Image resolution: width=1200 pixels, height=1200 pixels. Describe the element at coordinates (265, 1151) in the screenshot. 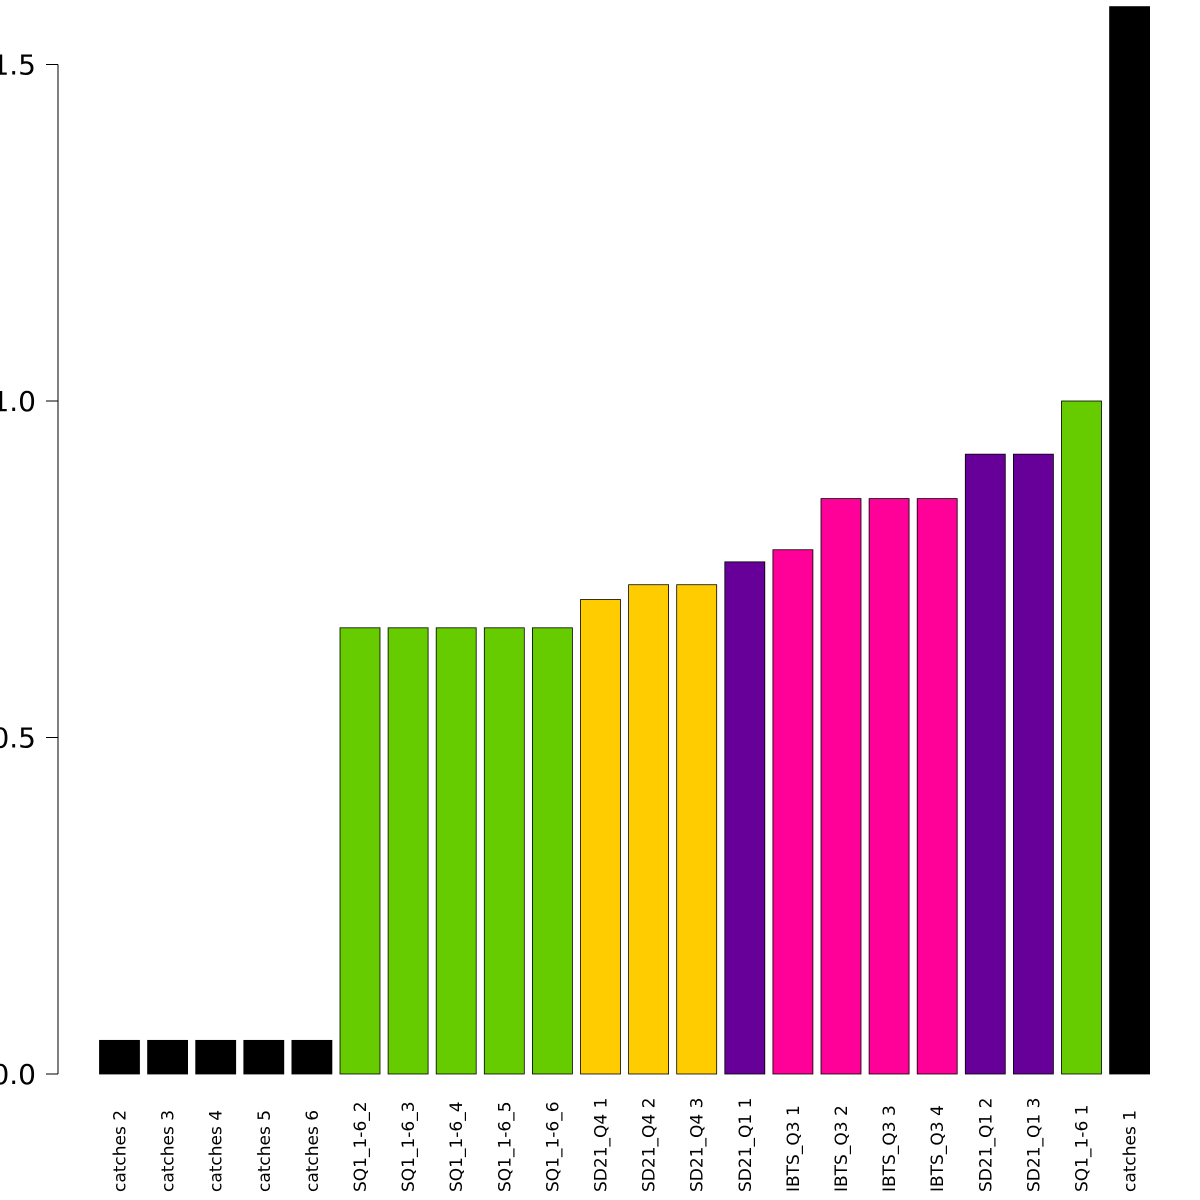

I see `x-tick-label: catches 5` at that location.